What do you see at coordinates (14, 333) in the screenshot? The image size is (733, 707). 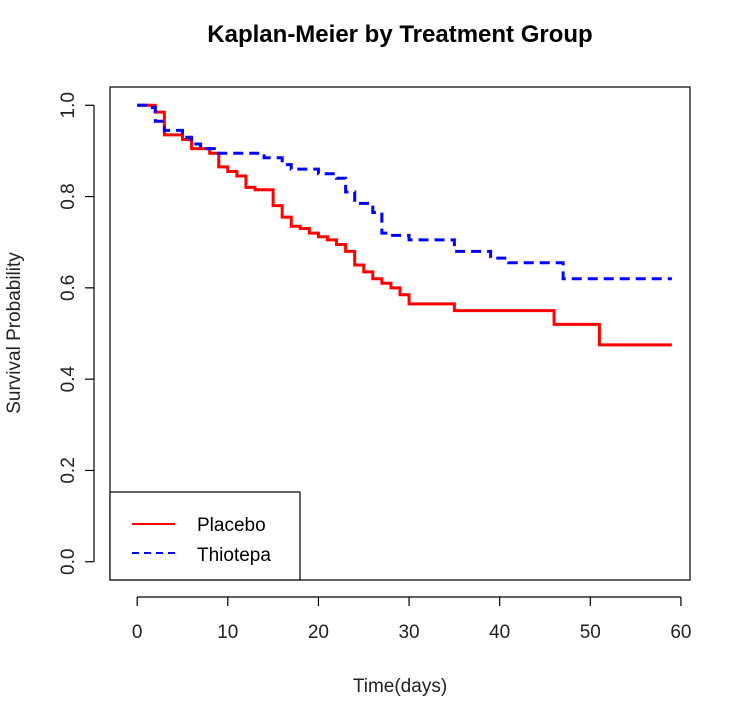 I see `y-axis-label: Survival Probability` at bounding box center [14, 333].